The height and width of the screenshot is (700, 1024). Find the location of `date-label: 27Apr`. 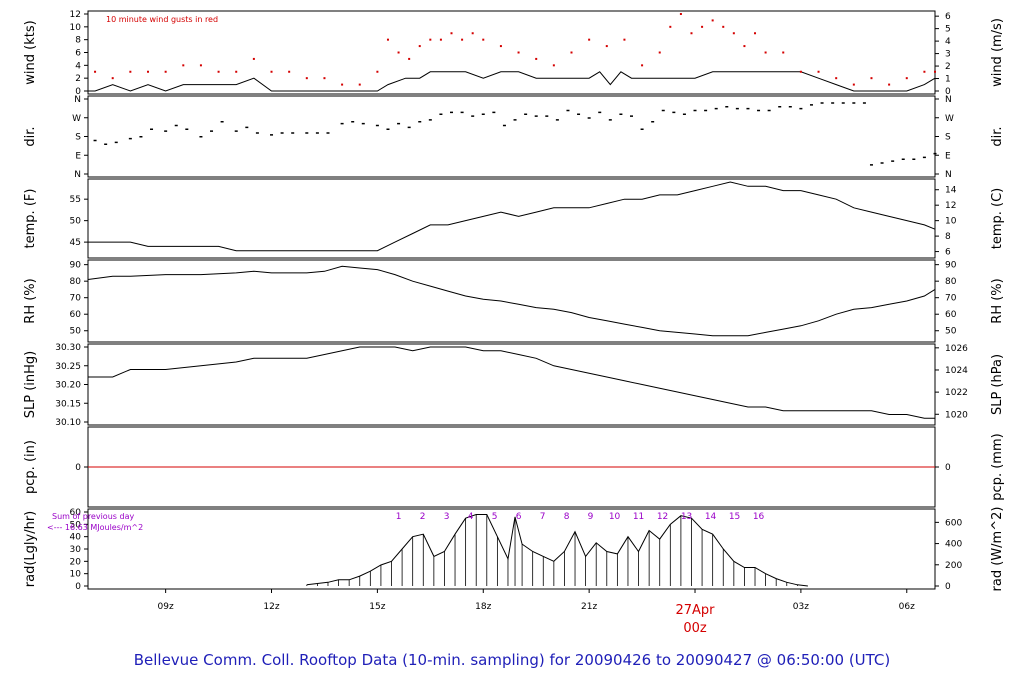

date-label: 27Apr is located at coordinates (695, 610).